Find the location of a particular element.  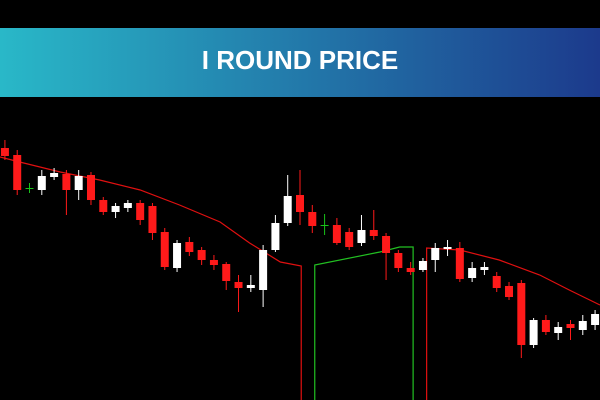

indicator-line is located at coordinates (513, 323).